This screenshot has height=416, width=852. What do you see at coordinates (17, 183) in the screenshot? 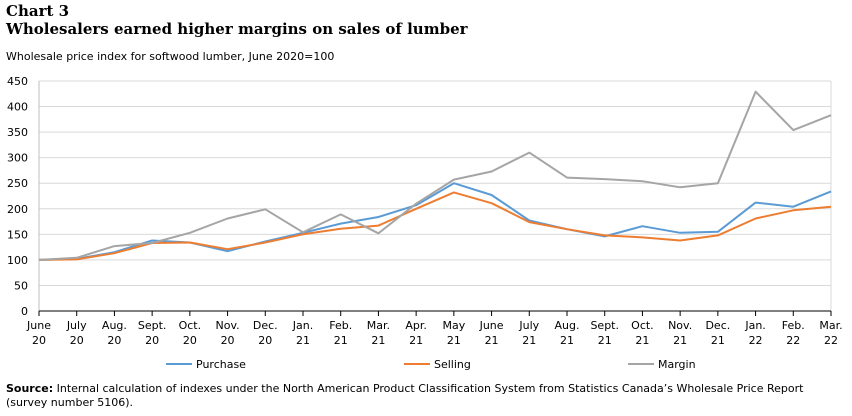
I see `y-tick-label: 250` at bounding box center [17, 183].